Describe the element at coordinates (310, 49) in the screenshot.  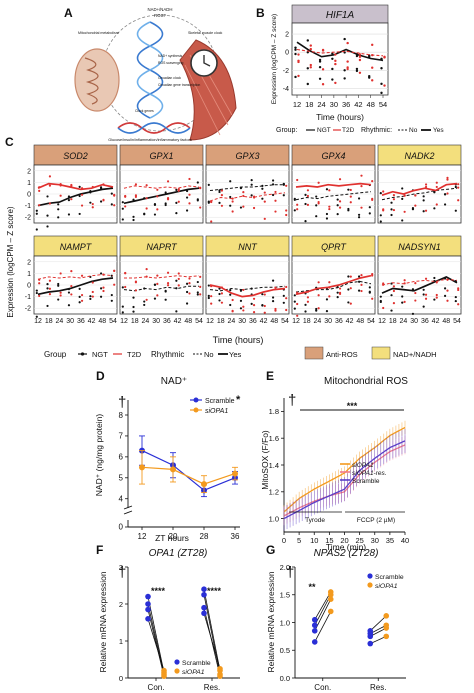
I see `b-point-t2d` at that location.